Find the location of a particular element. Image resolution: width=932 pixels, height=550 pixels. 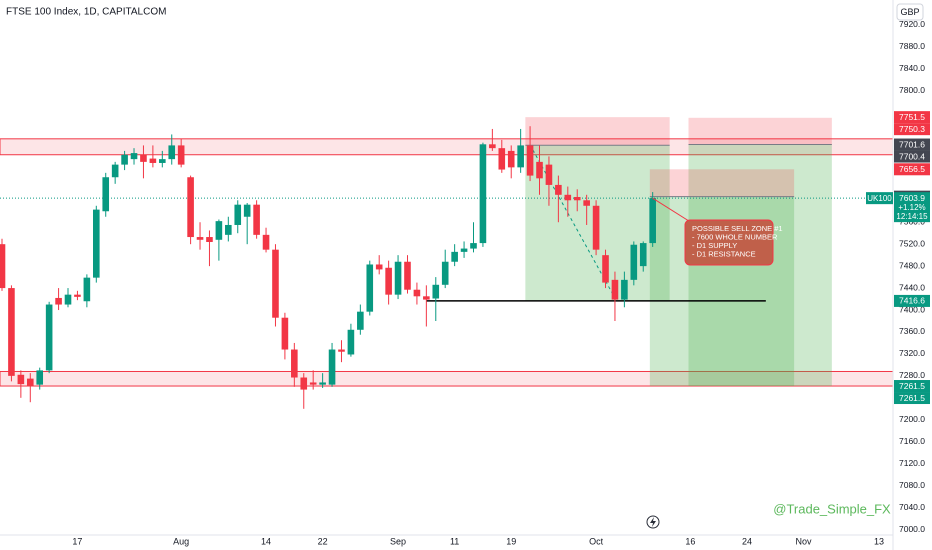

price-label: 7750.3 is located at coordinates (912, 129).